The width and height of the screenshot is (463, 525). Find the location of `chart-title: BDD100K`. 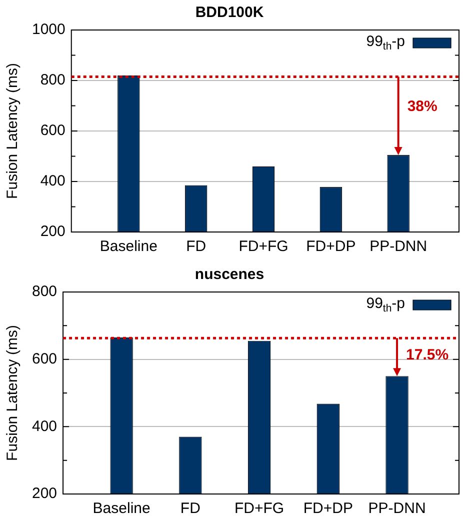

chart-title: BDD100K is located at coordinates (229, 13).